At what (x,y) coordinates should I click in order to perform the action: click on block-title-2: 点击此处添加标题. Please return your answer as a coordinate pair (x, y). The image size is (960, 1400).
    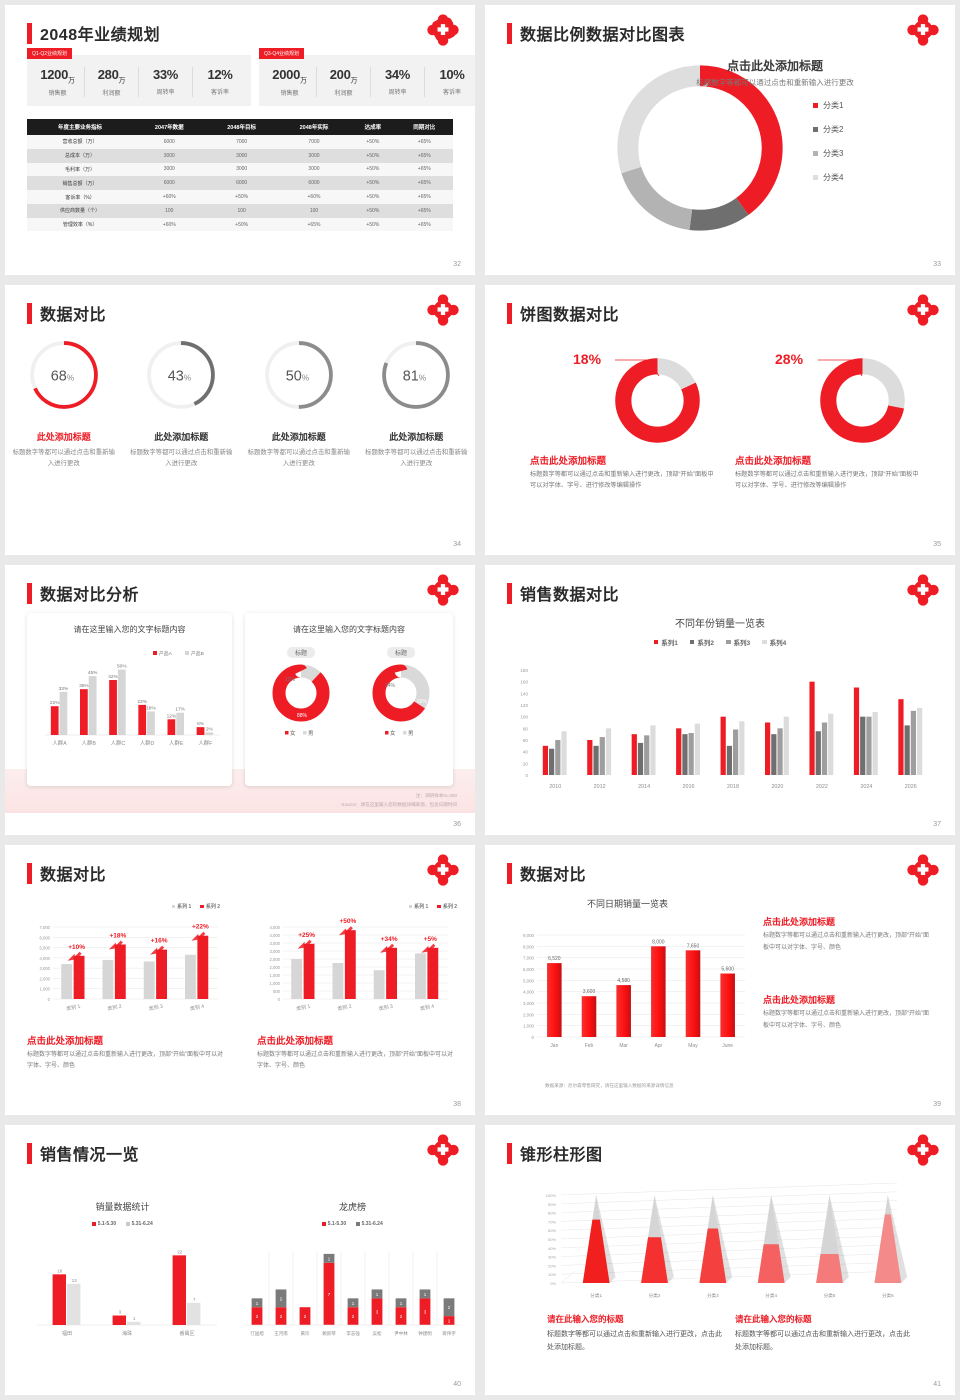
    Looking at the image, I should click on (799, 1000).